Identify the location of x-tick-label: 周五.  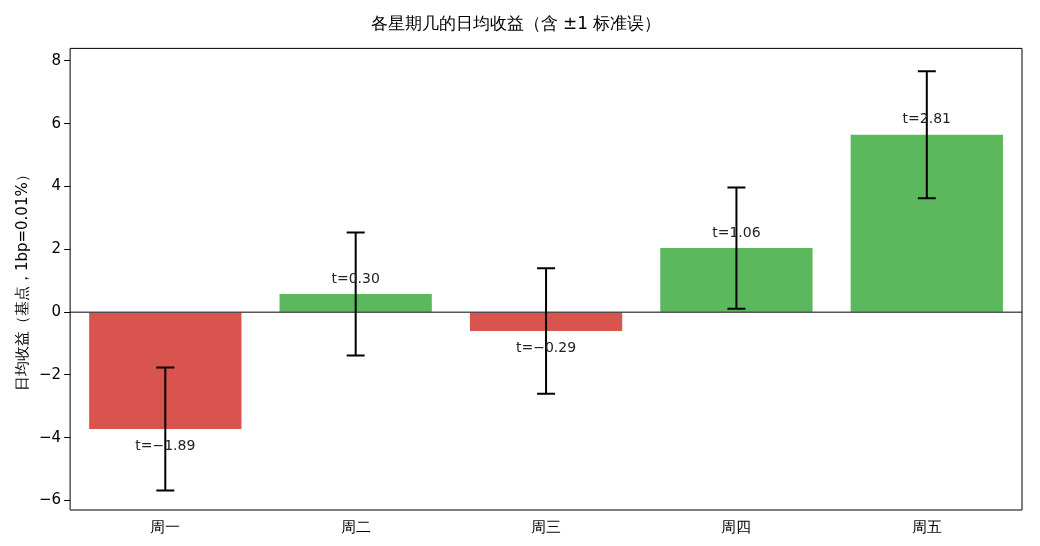
(926, 526).